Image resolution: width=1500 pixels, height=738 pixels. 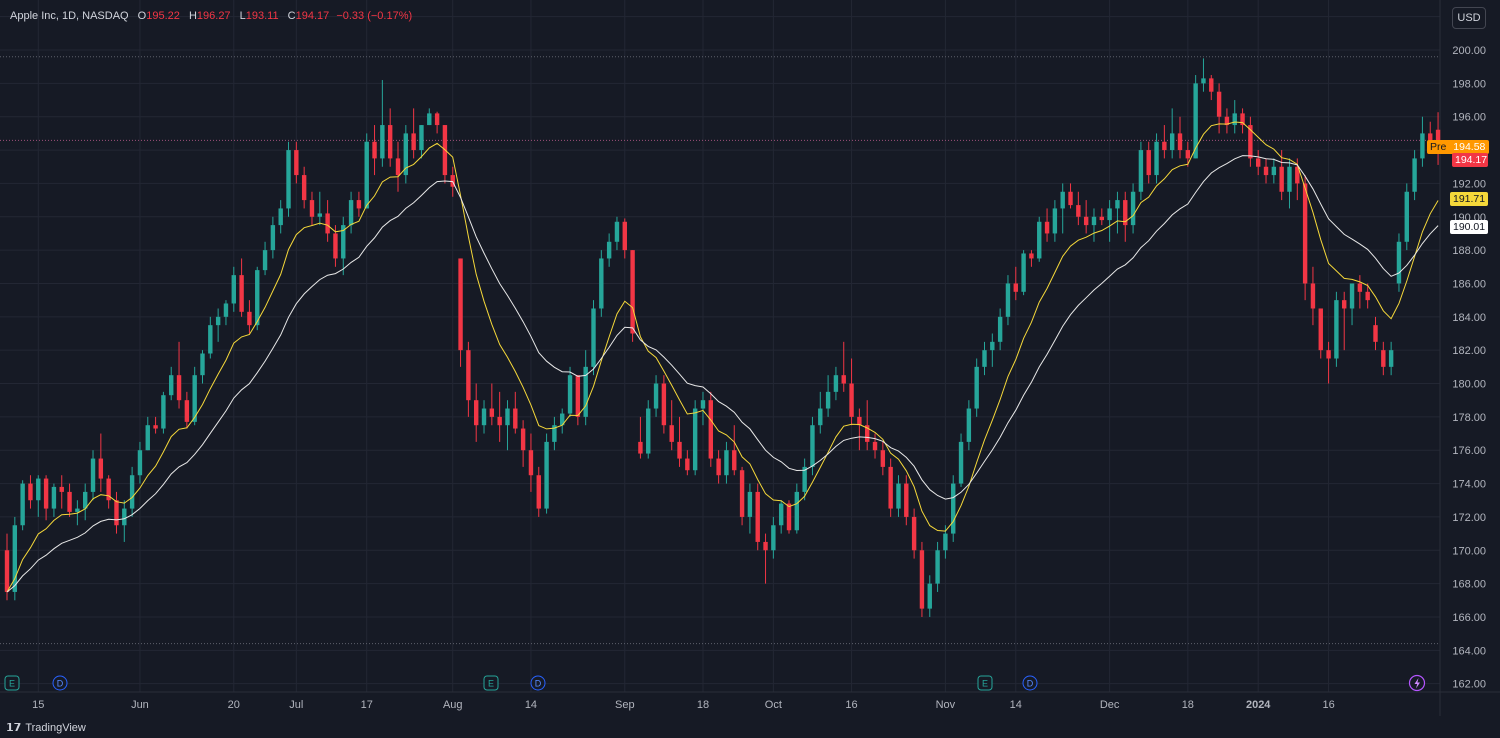 I want to click on price-tick-label: 182.00, so click(x=1469, y=351).